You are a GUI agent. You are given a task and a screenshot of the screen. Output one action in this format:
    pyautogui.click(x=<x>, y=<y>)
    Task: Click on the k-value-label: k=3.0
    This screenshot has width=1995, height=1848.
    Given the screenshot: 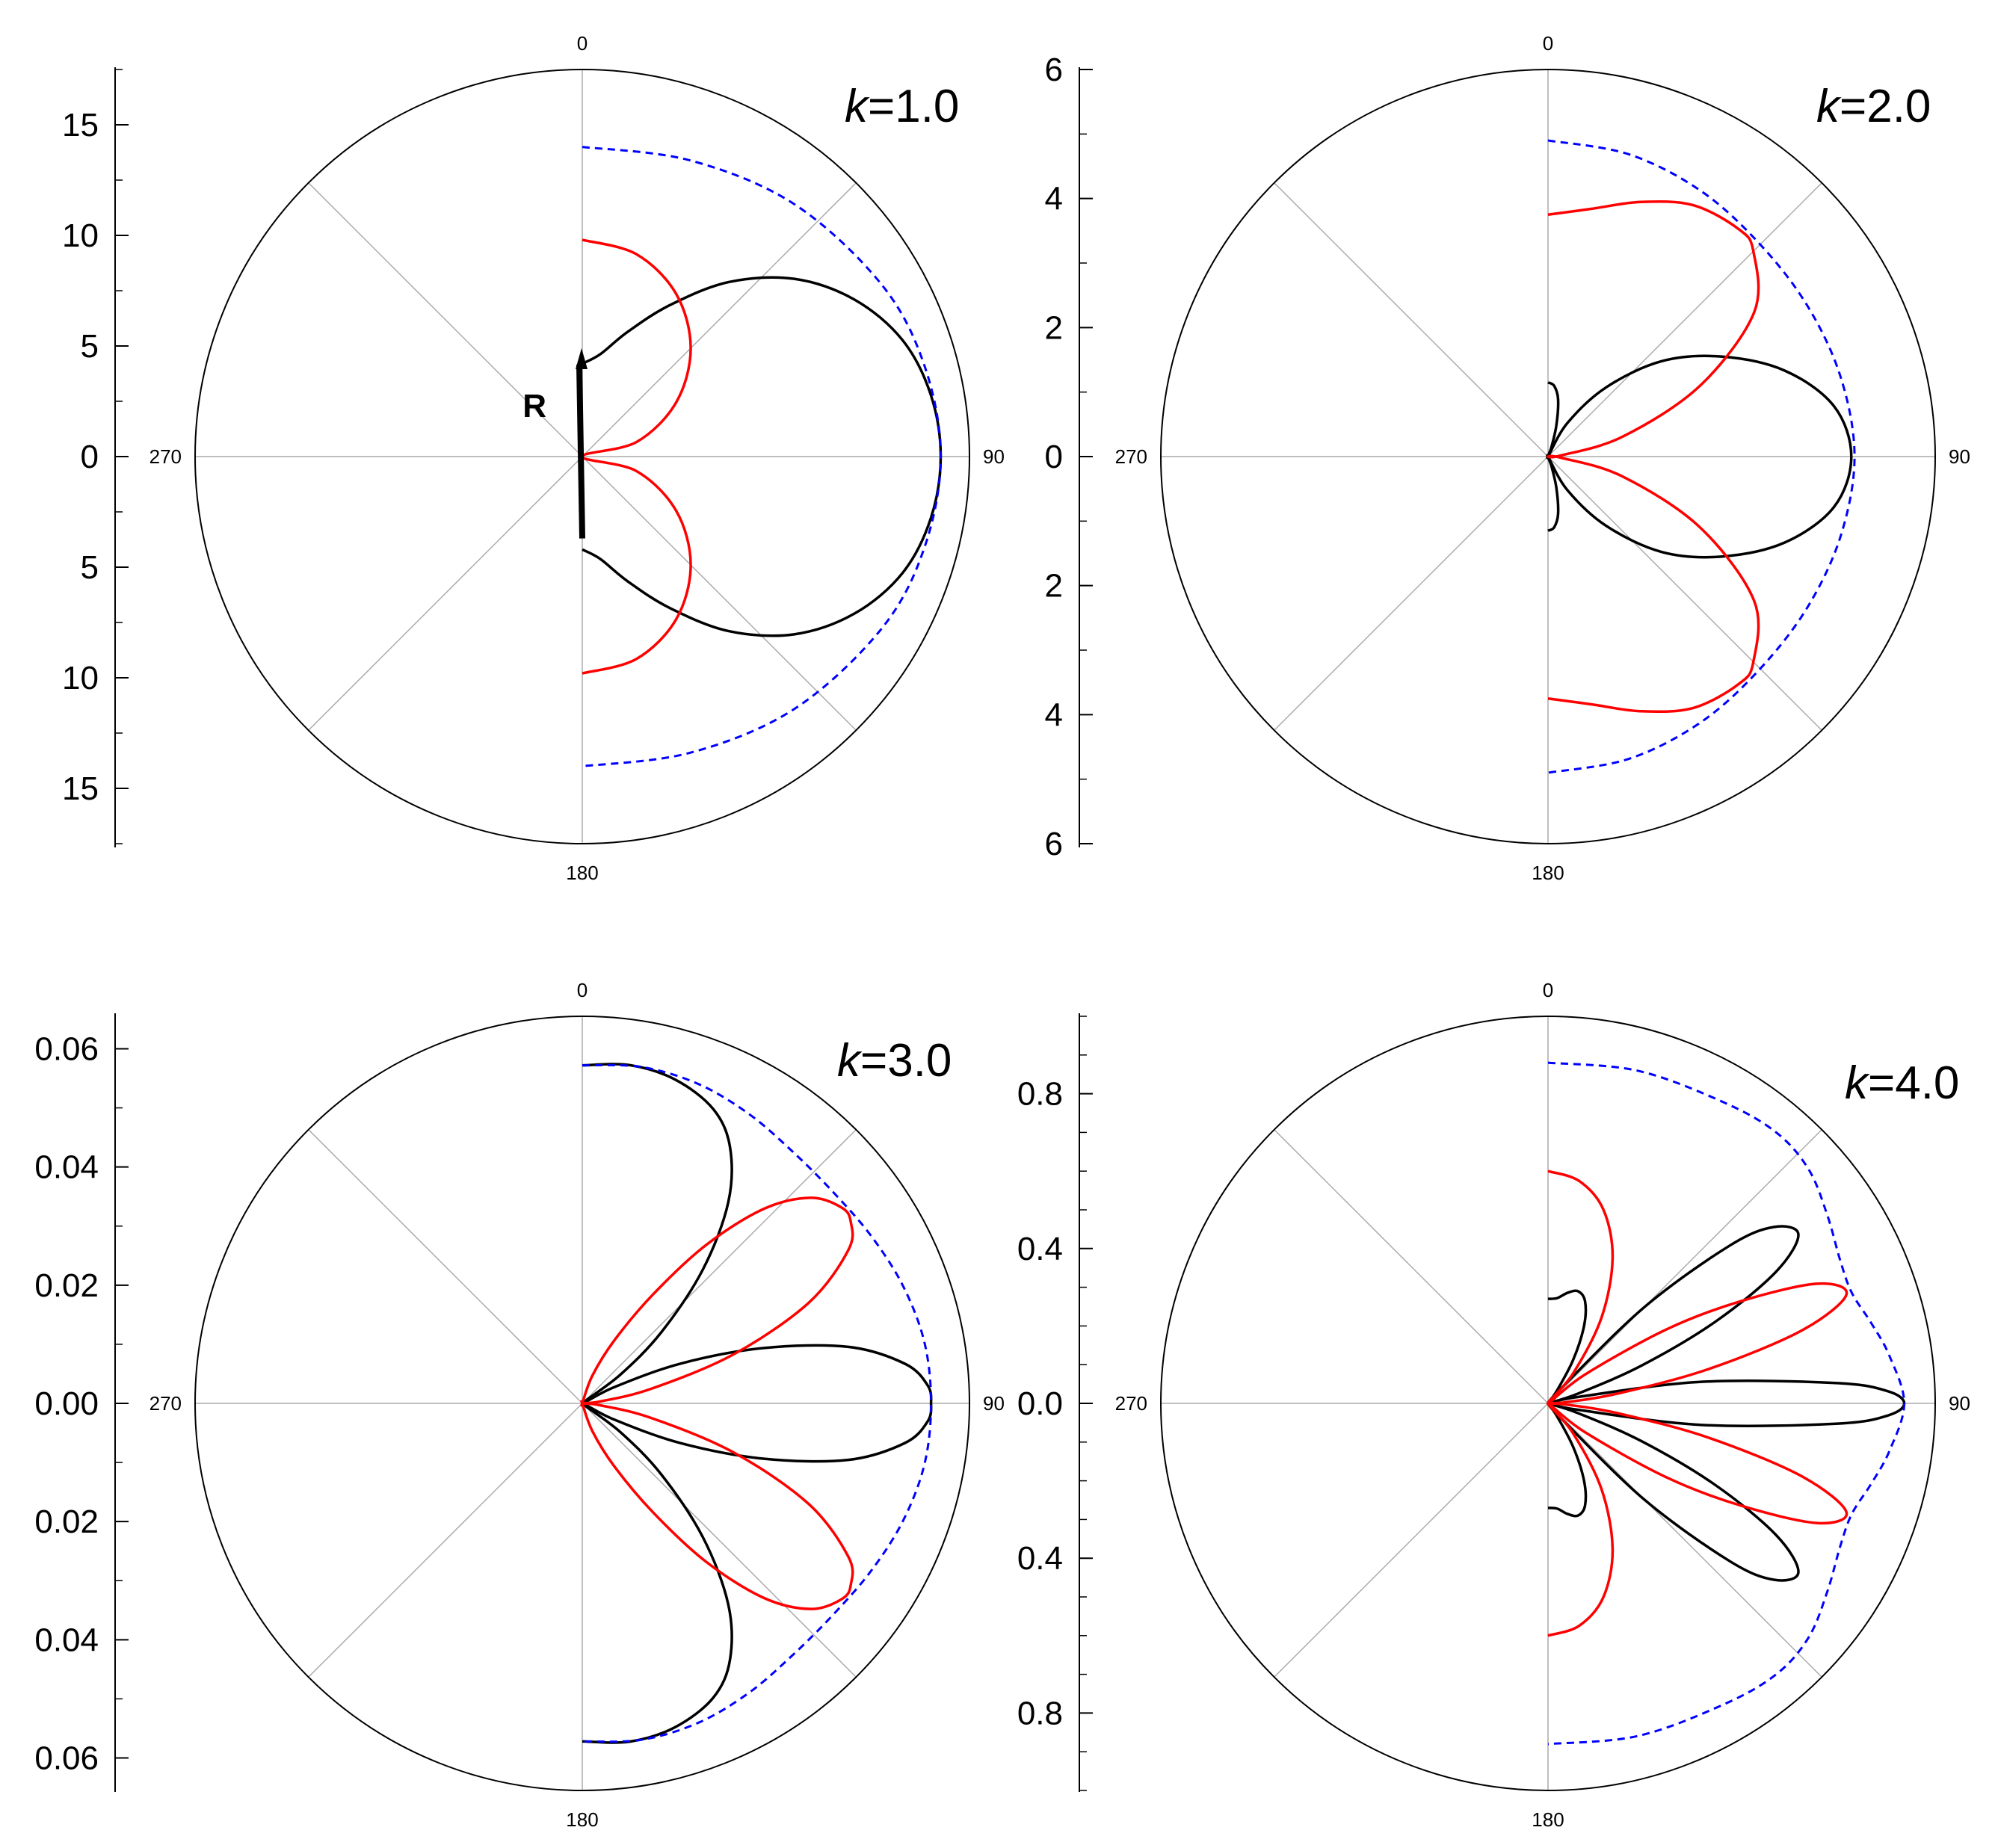 What is the action you would take?
    pyautogui.click(x=894, y=1061)
    